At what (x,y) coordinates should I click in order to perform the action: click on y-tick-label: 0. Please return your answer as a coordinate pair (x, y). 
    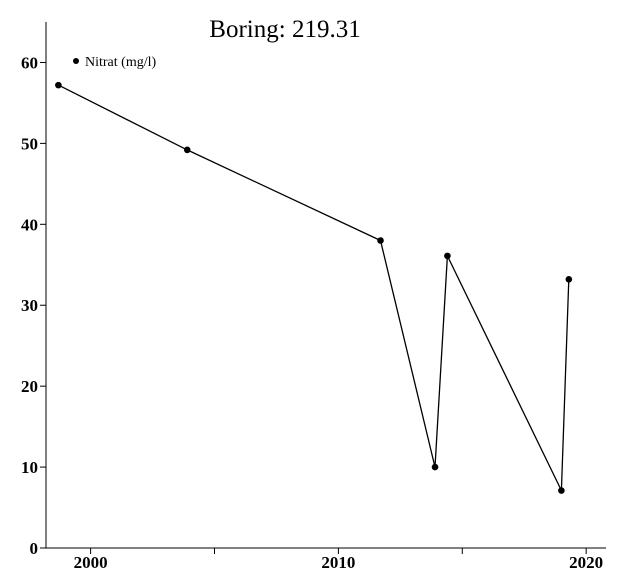
    Looking at the image, I should click on (34, 548).